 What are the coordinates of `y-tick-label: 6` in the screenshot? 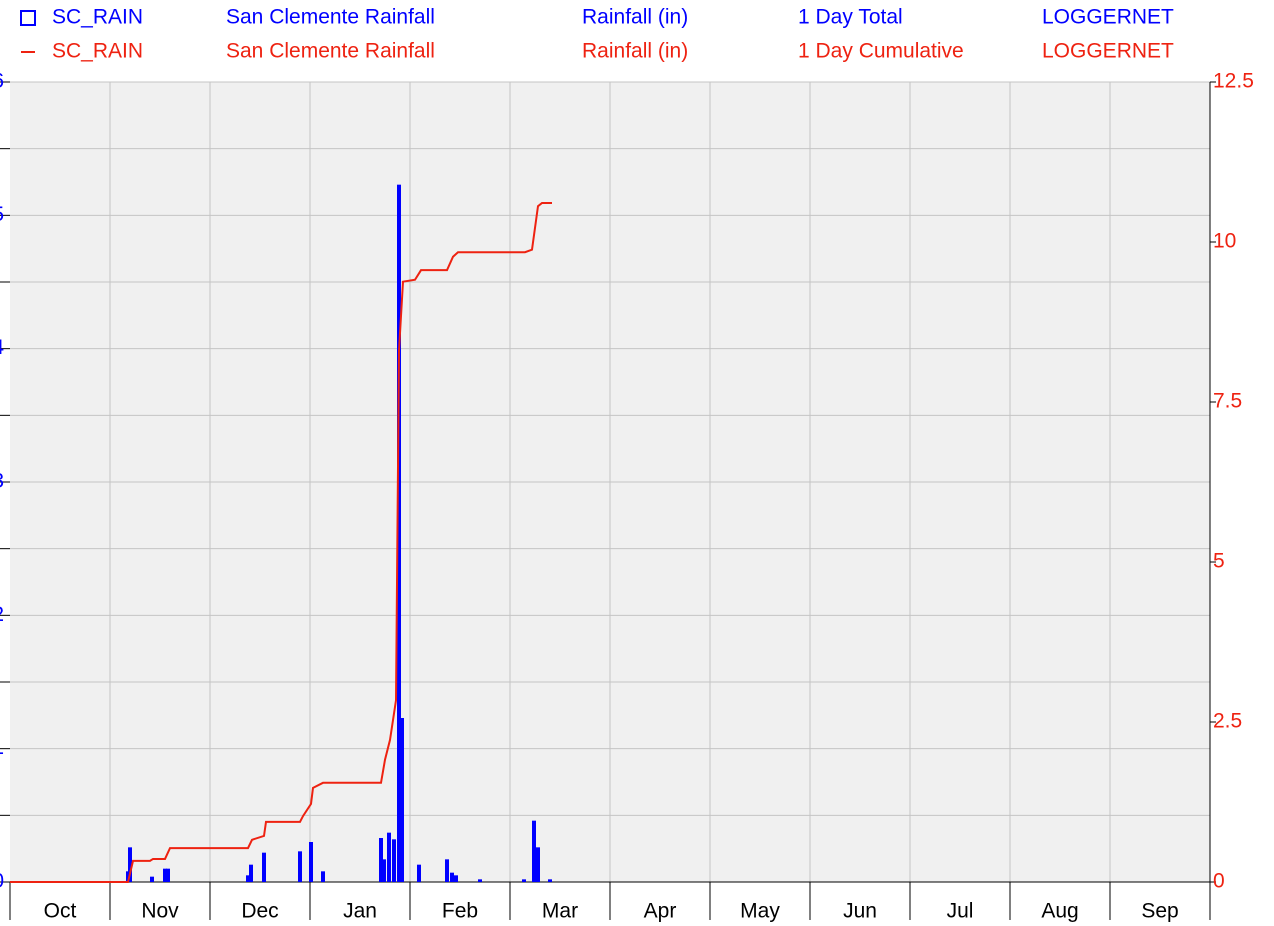 It's located at (2, 81).